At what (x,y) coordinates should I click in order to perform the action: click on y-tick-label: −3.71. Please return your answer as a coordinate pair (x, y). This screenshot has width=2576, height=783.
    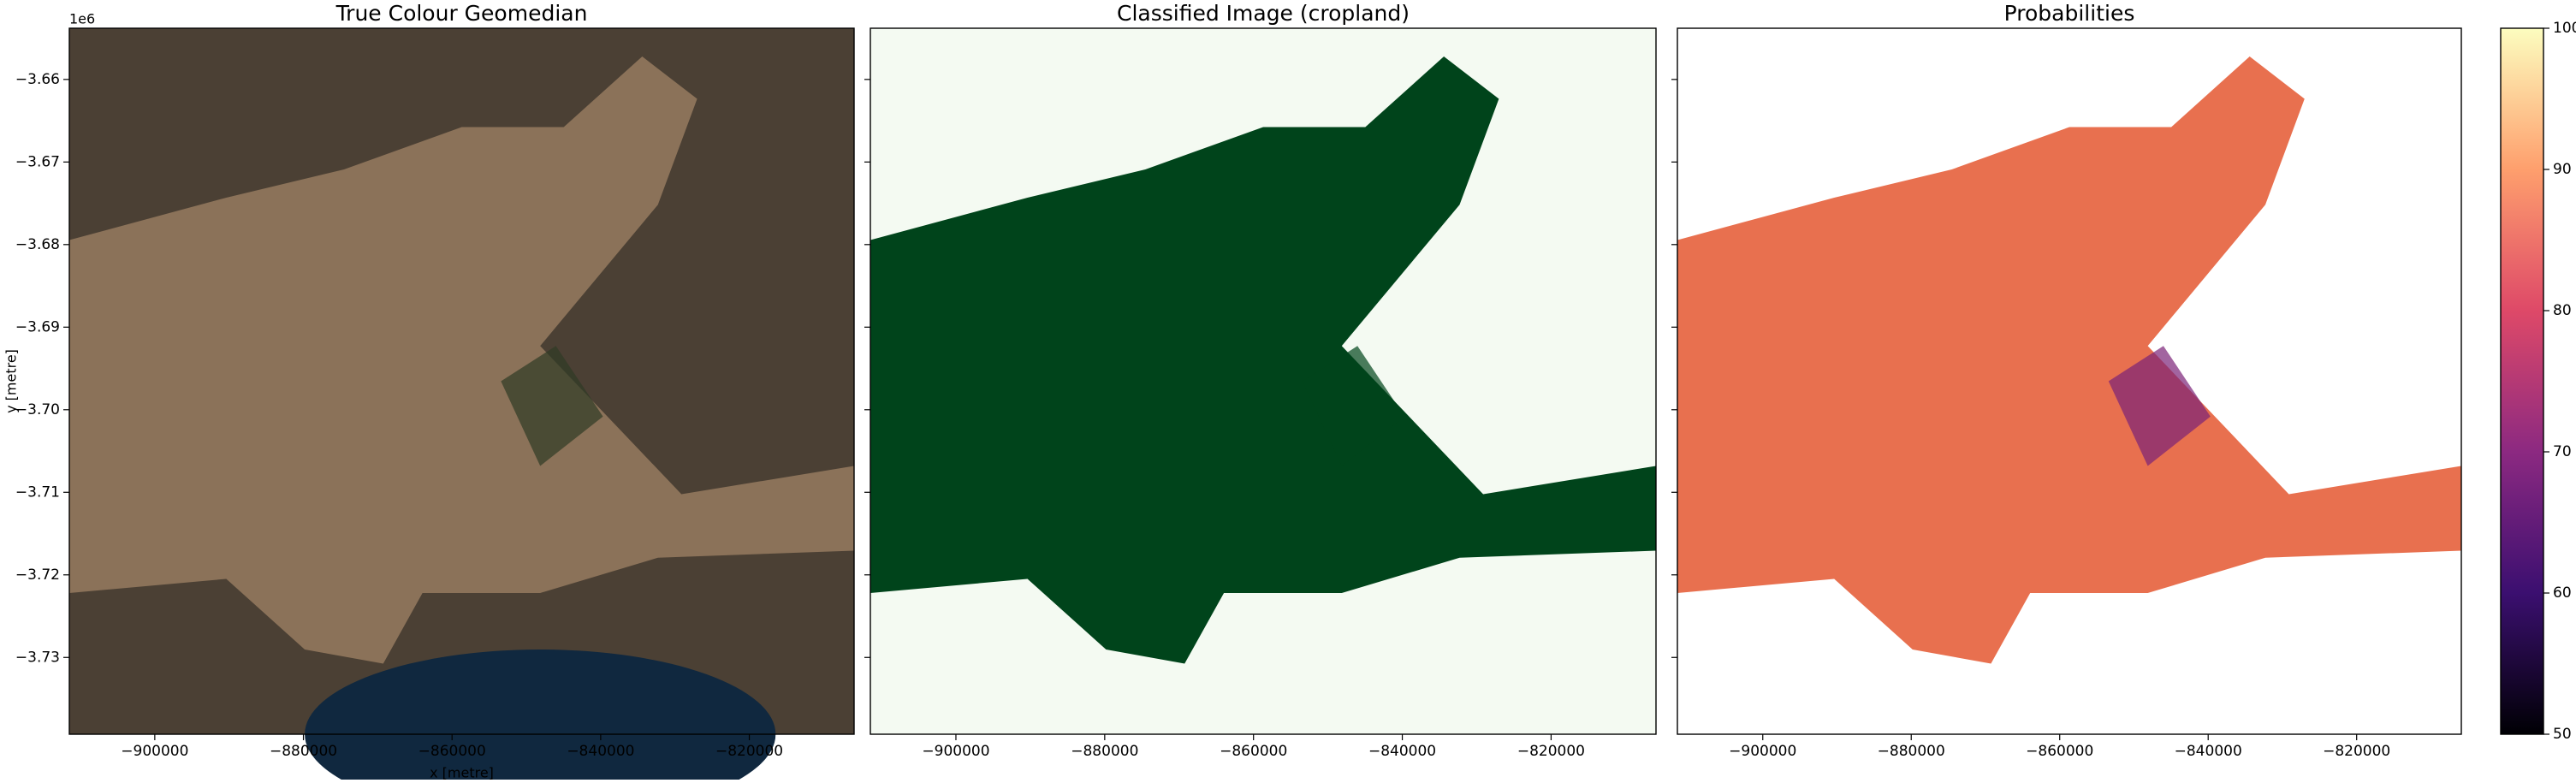
    Looking at the image, I should click on (37, 492).